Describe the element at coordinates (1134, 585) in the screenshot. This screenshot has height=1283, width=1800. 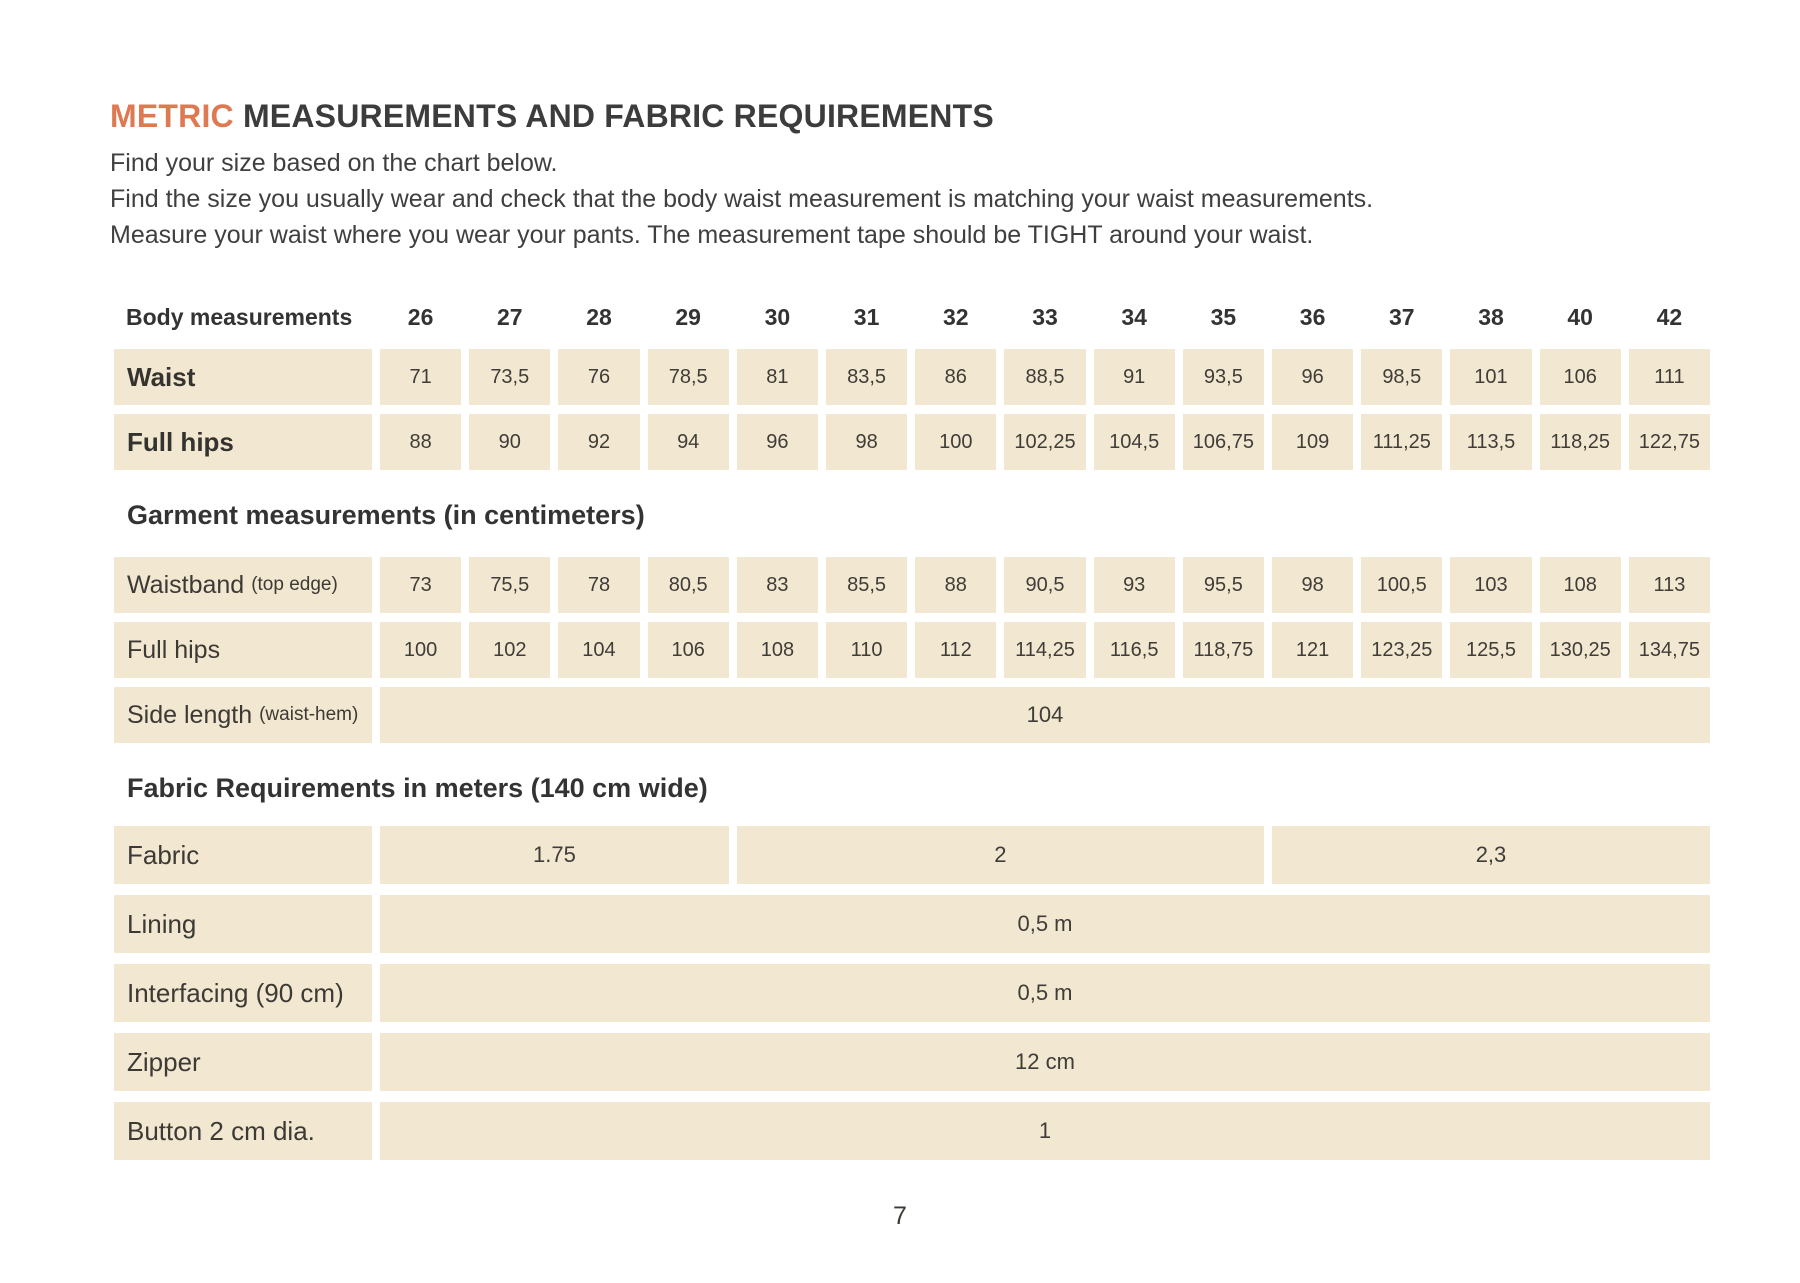
I see `waistband-value-cell: 93` at that location.